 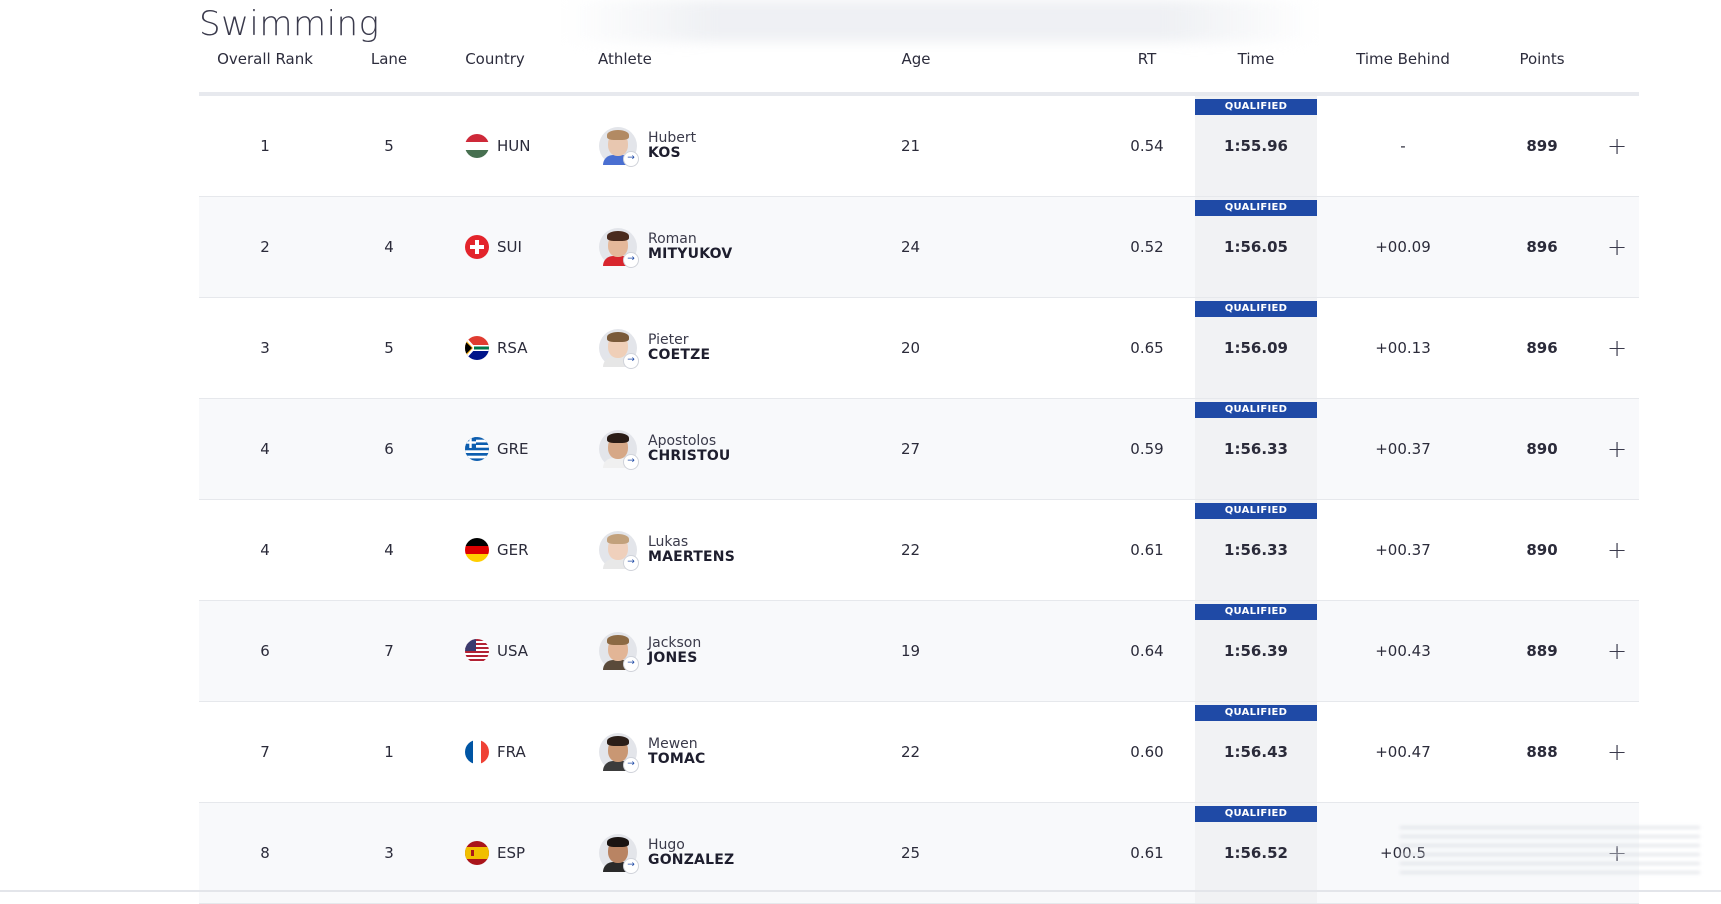 I want to click on page-title: Swimming, so click(x=289, y=24).